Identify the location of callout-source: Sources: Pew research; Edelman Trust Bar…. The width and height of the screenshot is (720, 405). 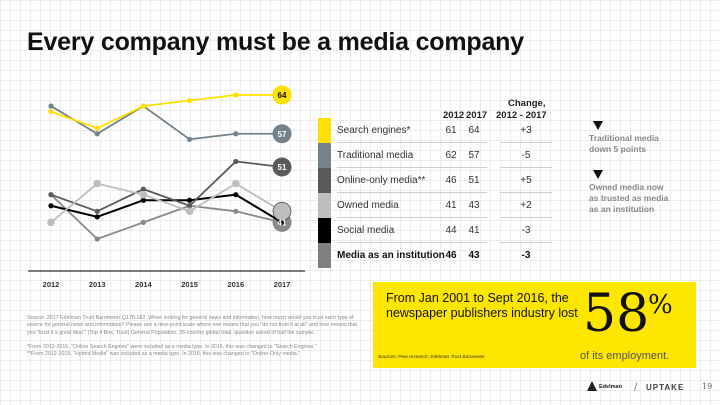
(431, 357).